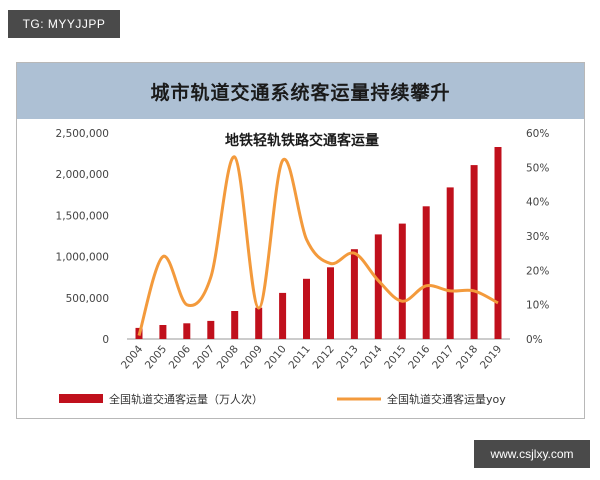 Image resolution: width=600 pixels, height=480 pixels. Describe the element at coordinates (354, 294) in the screenshot. I see `bar-2013` at that location.